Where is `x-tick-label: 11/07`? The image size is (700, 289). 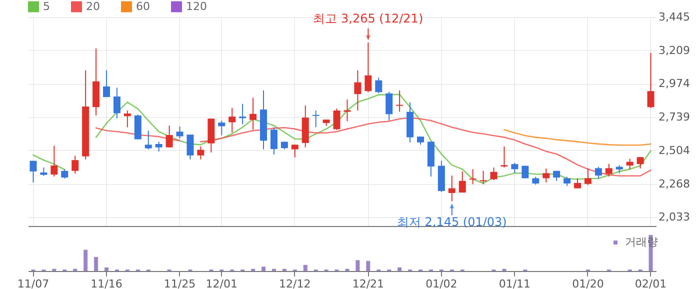
x-tick-label: 11/07 is located at coordinates (33, 283).